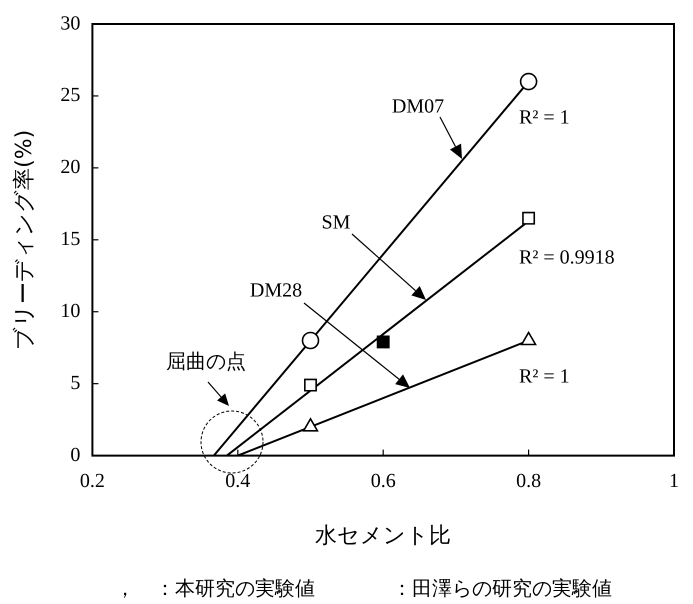 This screenshot has height=604, width=693. What do you see at coordinates (674, 481) in the screenshot?
I see `x-tick-label: 1` at bounding box center [674, 481].